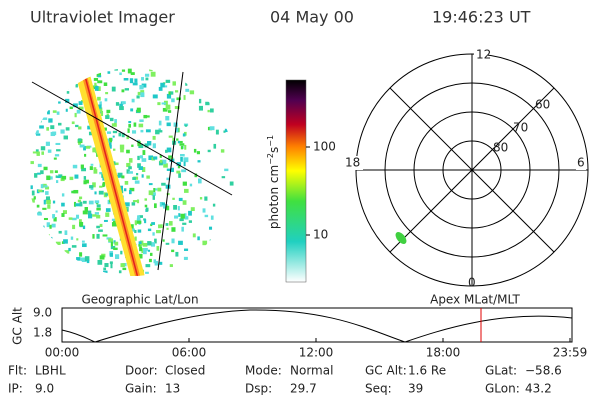 The height and width of the screenshot is (400, 600). What do you see at coordinates (172, 389) in the screenshot?
I see `info-value: 13` at bounding box center [172, 389].